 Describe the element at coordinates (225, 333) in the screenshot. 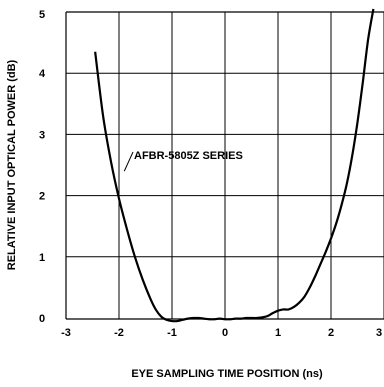

I see `x-tick-label: 0` at that location.